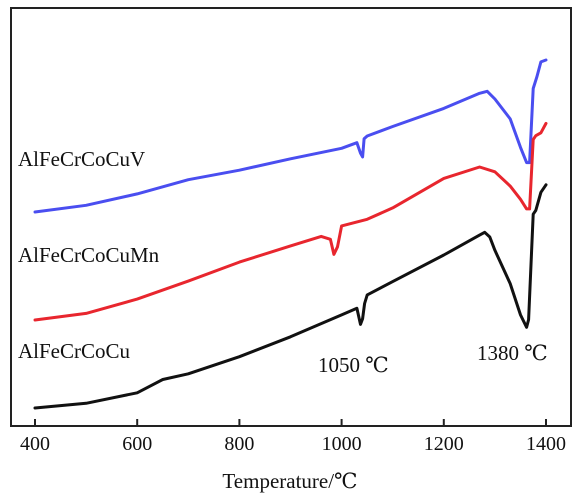 The height and width of the screenshot is (500, 581). I want to click on x-axis-title: Temperature/℃, so click(289, 481).